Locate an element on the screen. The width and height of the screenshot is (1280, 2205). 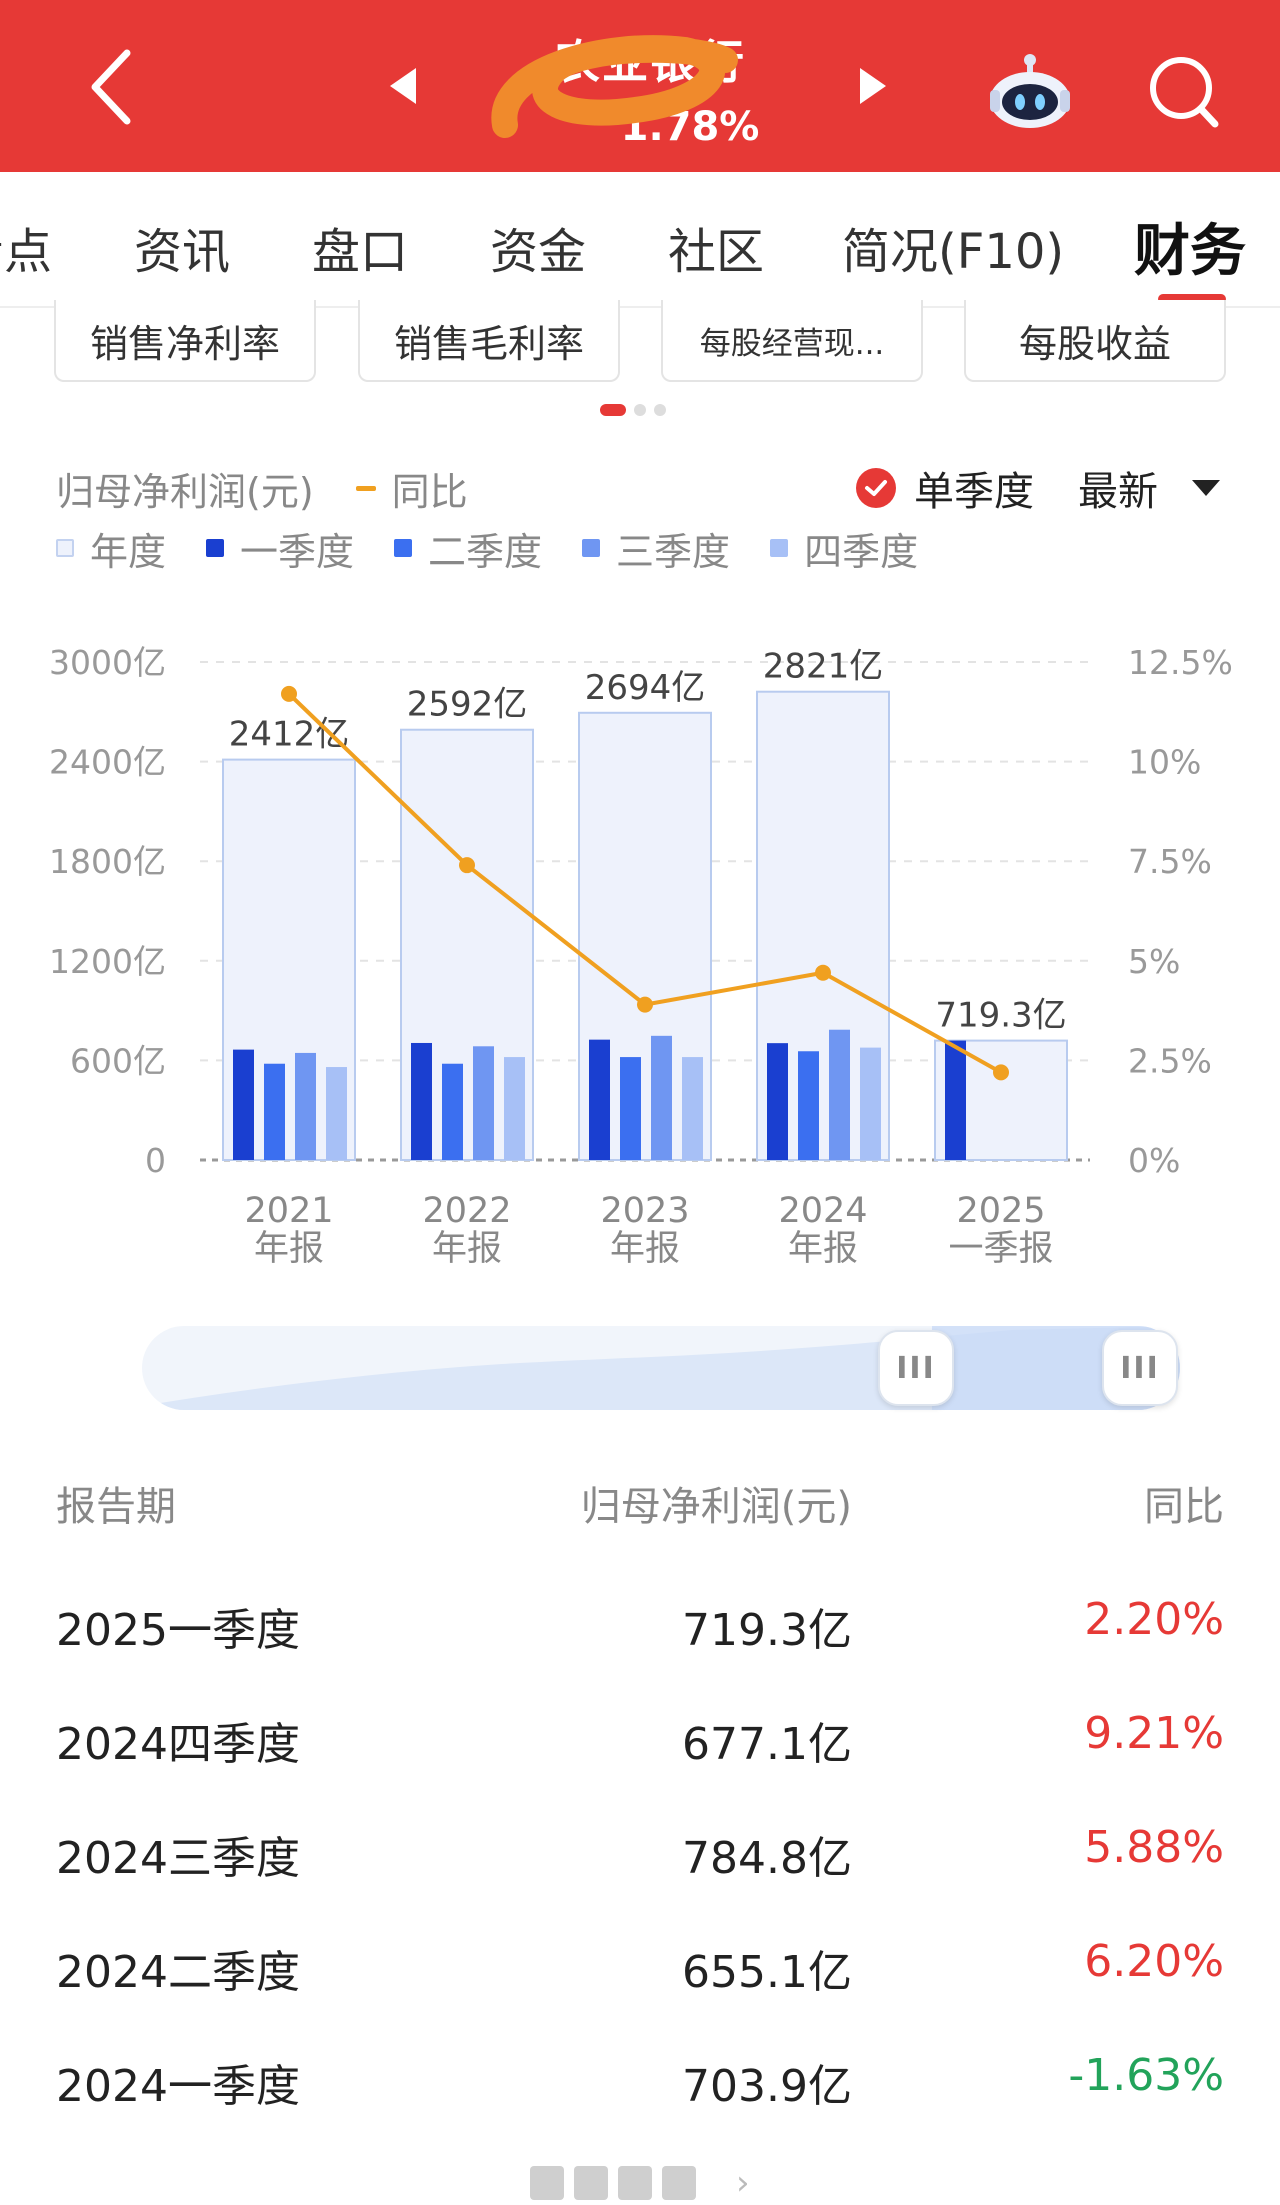
row-yoy: 5.88% is located at coordinates (1154, 1847).